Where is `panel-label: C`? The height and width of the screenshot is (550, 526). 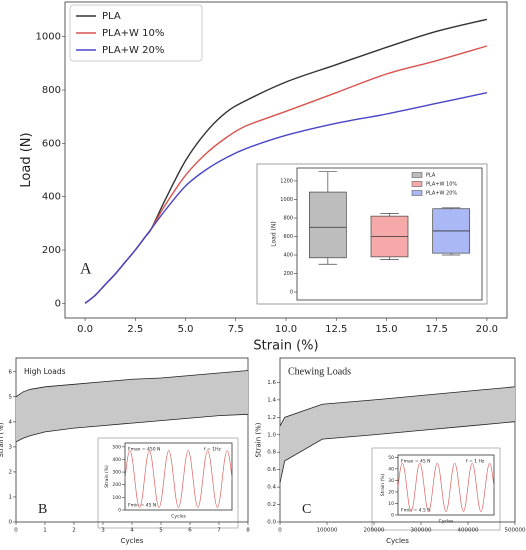
panel-label: C is located at coordinates (306, 509).